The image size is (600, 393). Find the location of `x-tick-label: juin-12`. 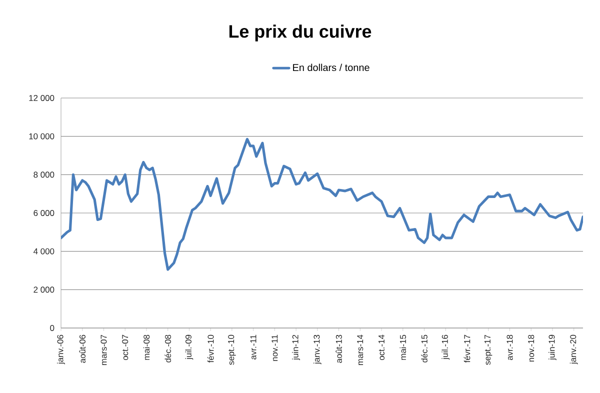

x-tick-label: juin-12 is located at coordinates (296, 347).